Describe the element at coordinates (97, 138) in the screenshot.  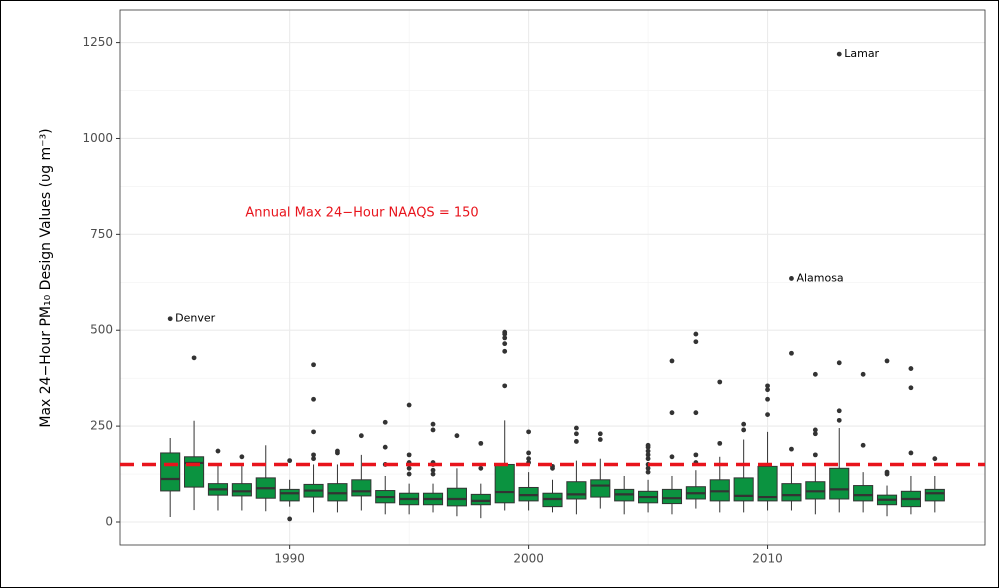
I see `y-tick-label: 1000` at that location.